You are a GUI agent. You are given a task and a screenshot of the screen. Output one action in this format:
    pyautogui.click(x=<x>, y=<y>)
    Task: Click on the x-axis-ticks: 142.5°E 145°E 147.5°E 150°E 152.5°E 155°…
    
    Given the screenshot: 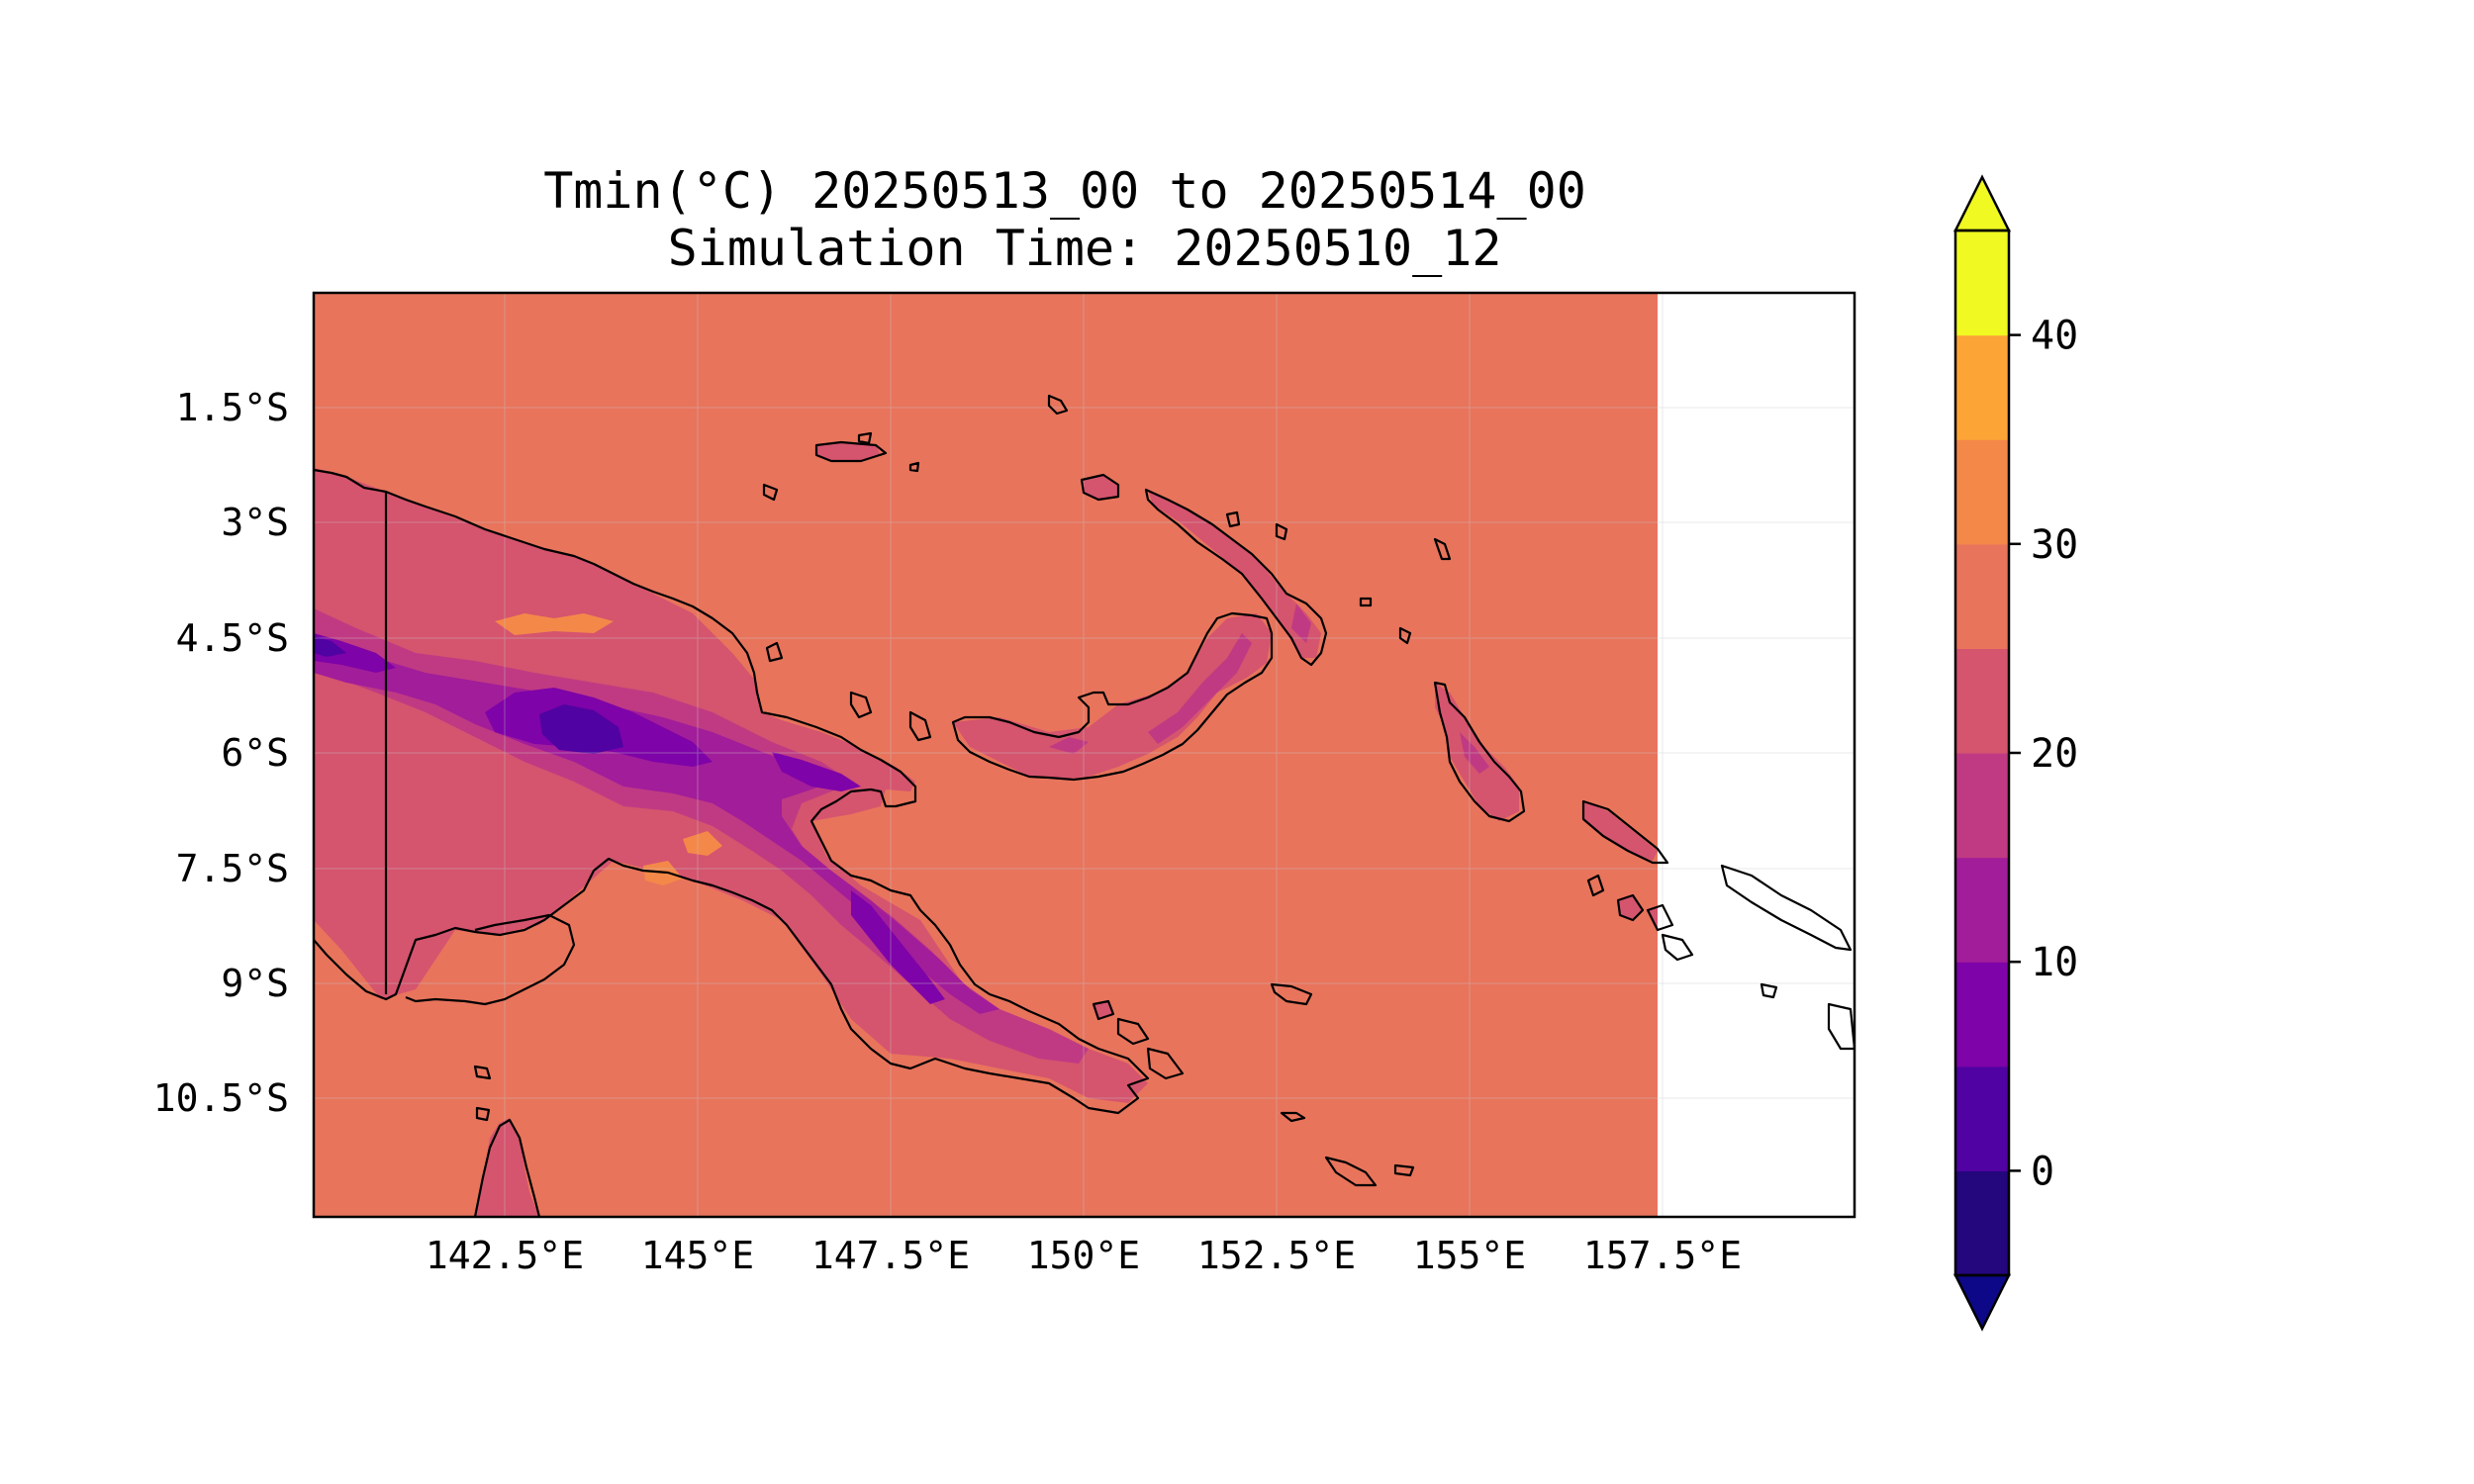 What is the action you would take?
    pyautogui.click(x=1084, y=1255)
    